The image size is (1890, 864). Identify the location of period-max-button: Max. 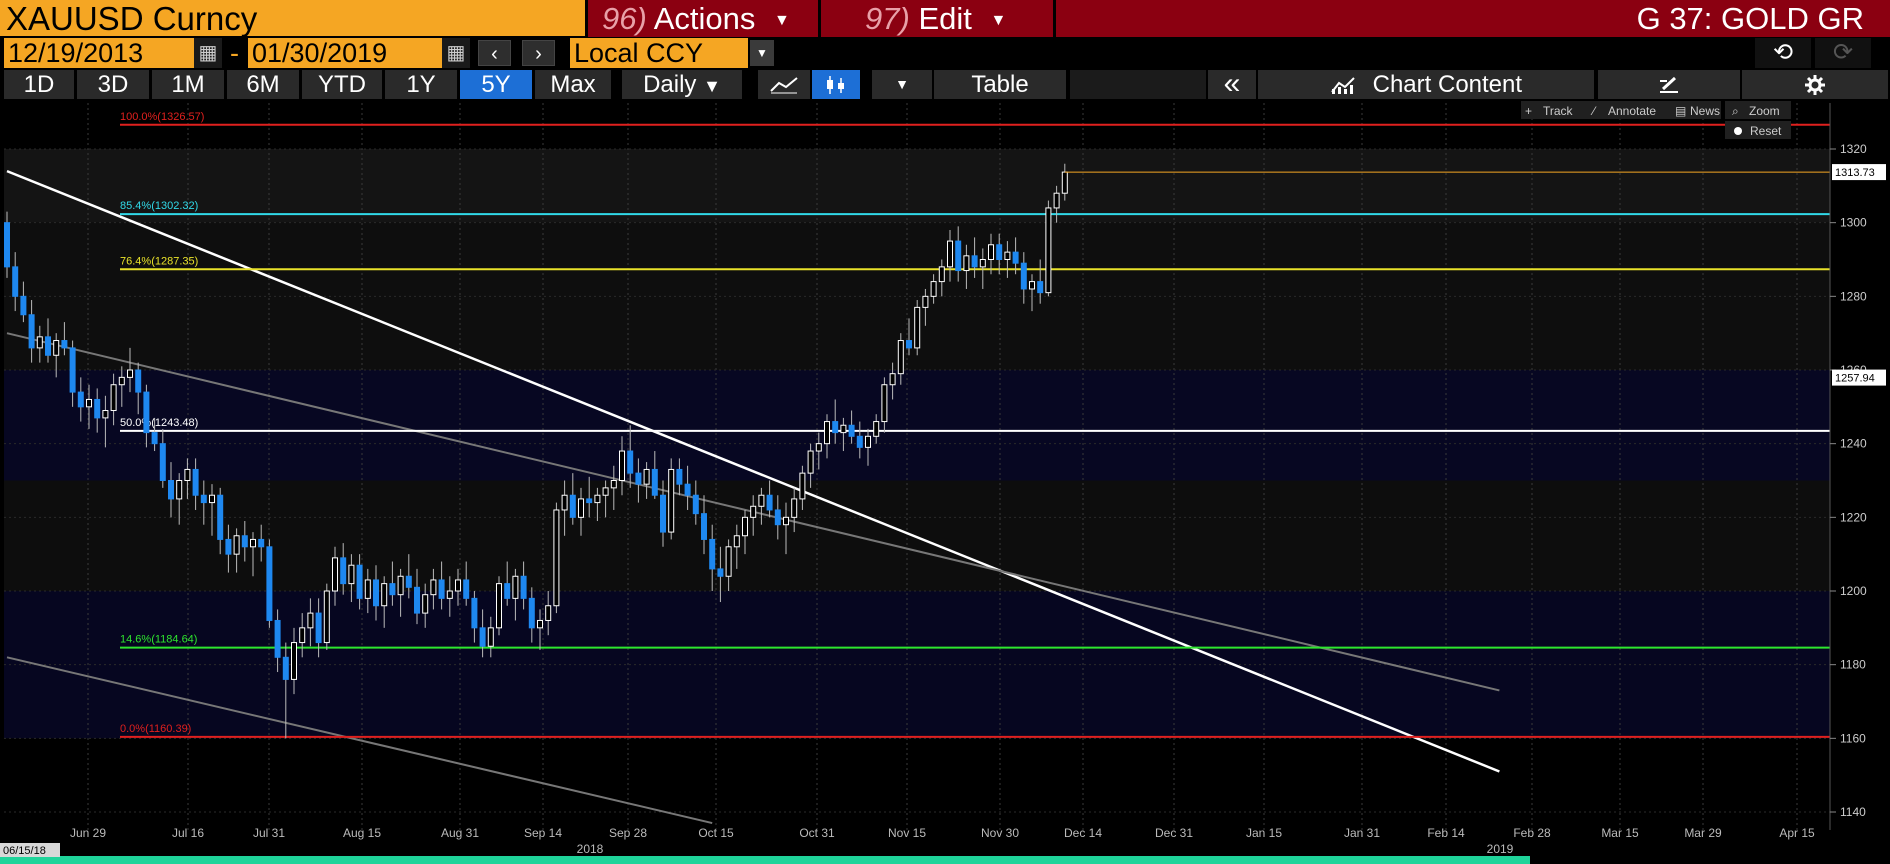
(573, 84).